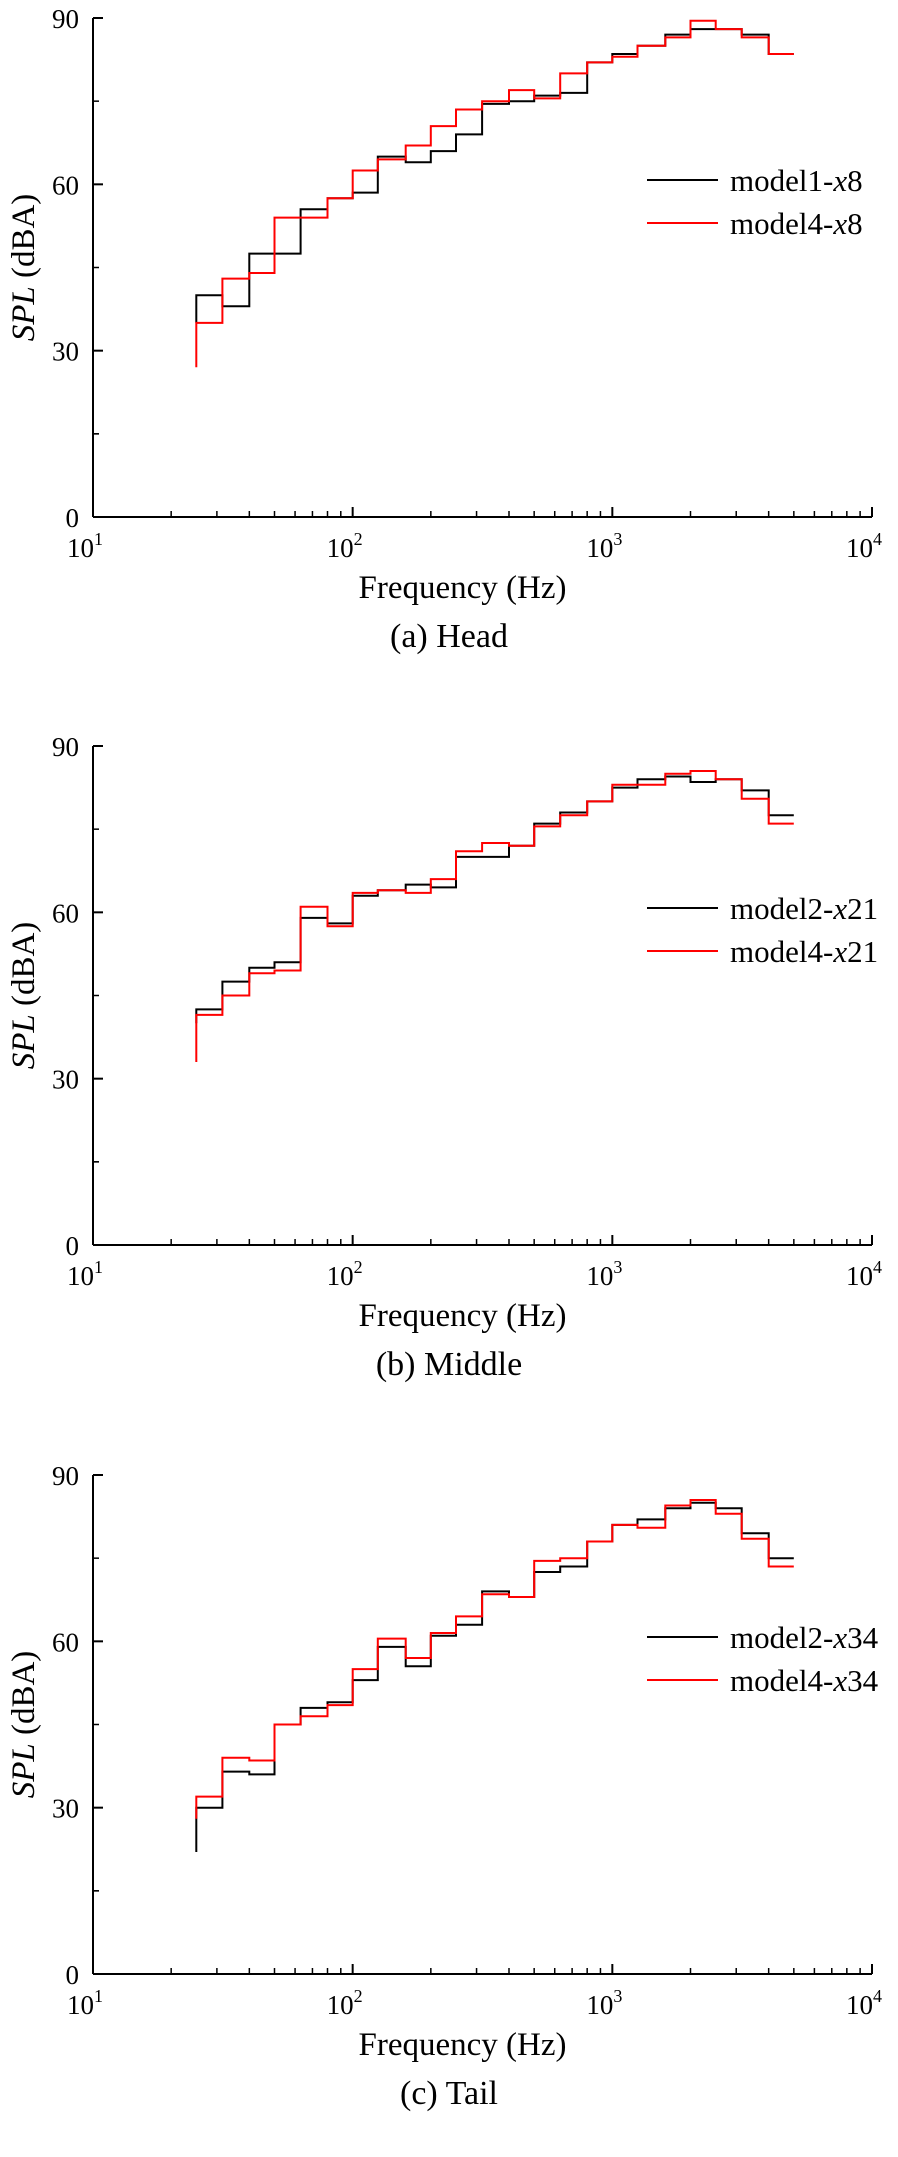  Describe the element at coordinates (796, 180) in the screenshot. I see `legend-label-1: model1-x8` at that location.